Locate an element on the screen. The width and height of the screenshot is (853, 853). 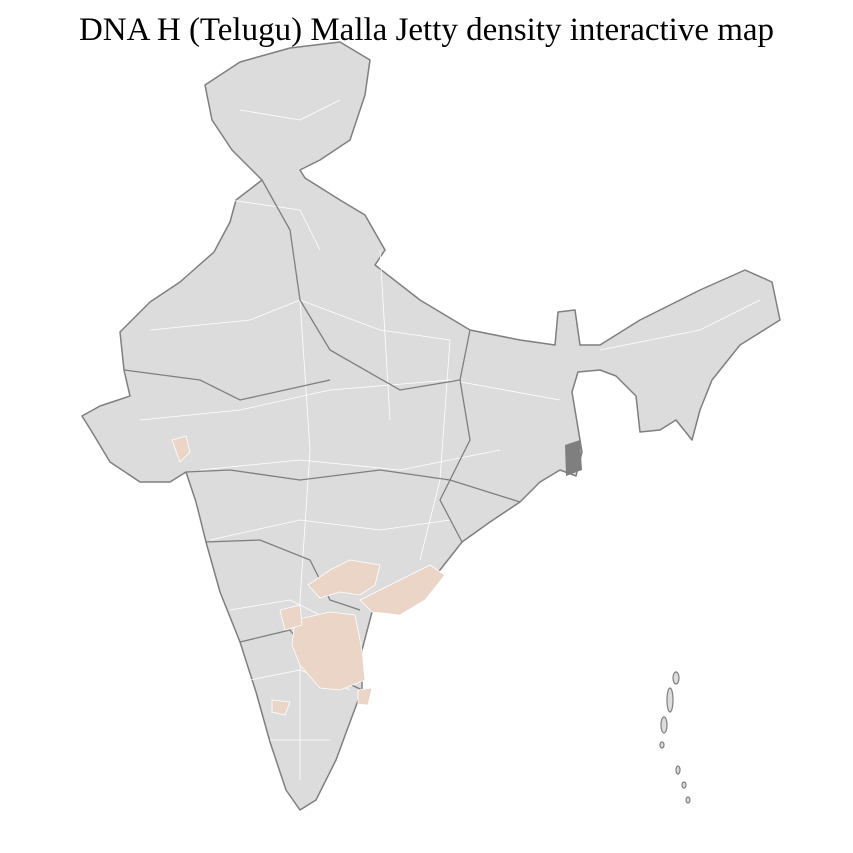
highlight-telangana is located at coordinates (344, 579).